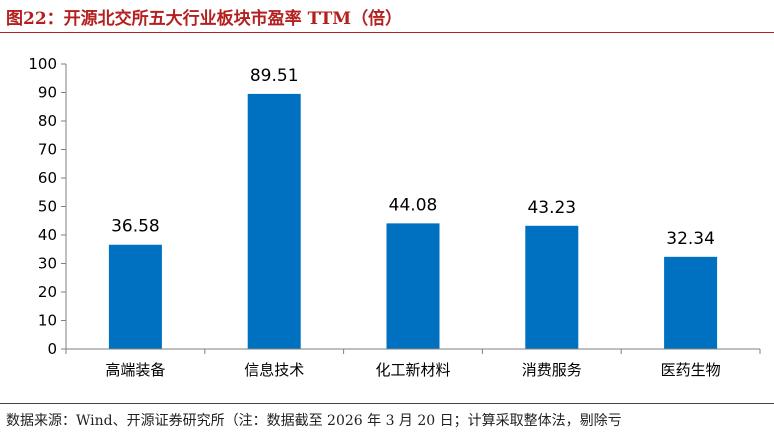 The width and height of the screenshot is (774, 437). Describe the element at coordinates (691, 370) in the screenshot. I see `x-category-label: 医药生物` at that location.